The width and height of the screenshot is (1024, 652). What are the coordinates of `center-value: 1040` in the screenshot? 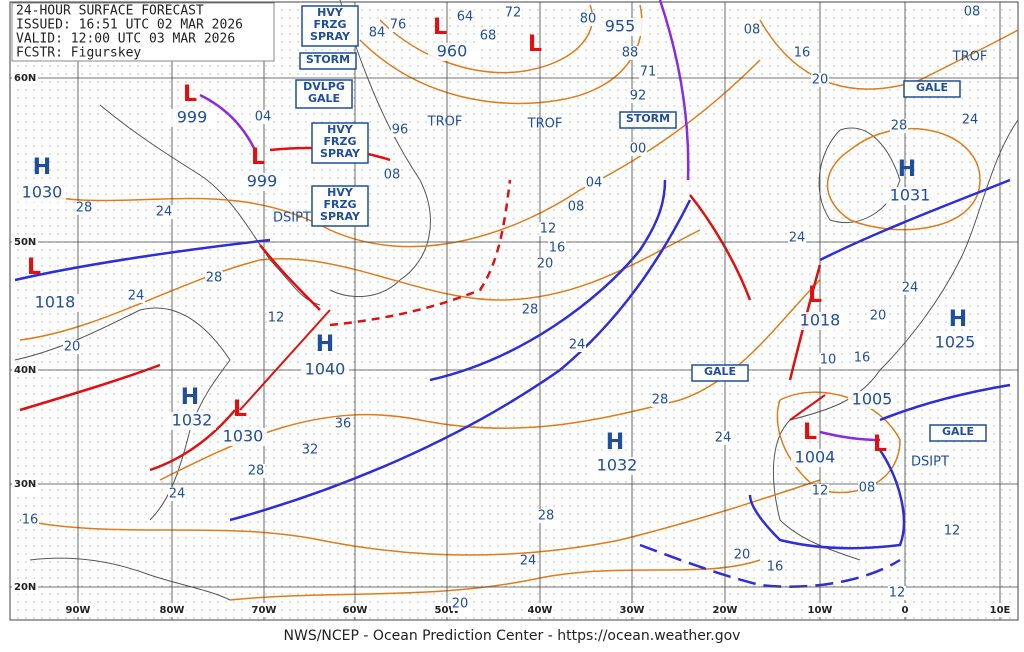 It's located at (325, 369).